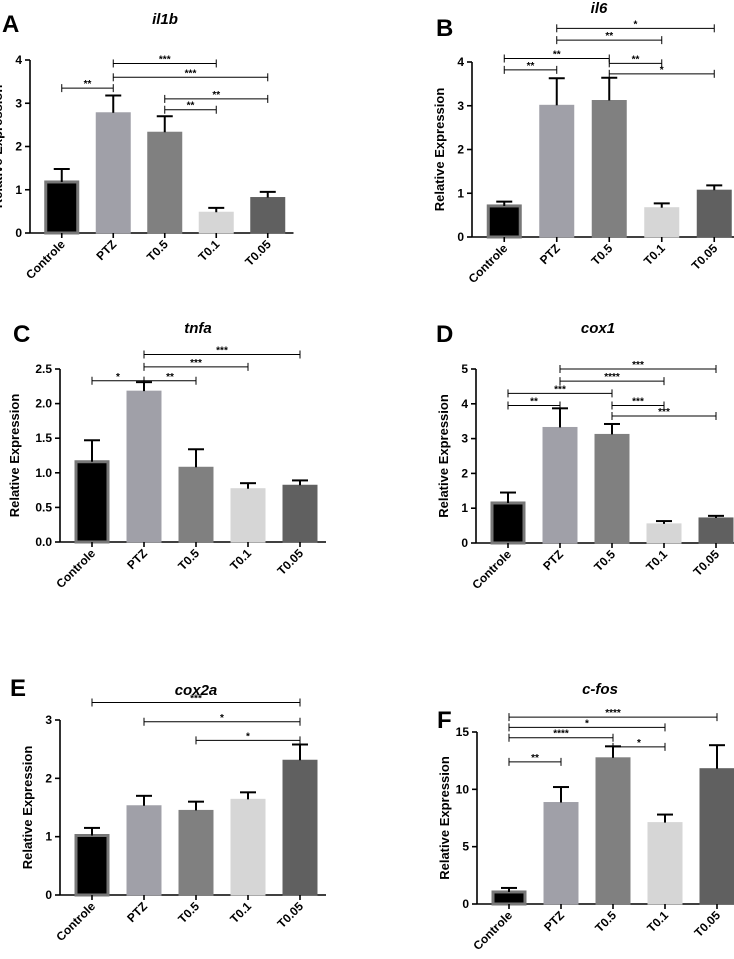 This screenshot has width=734, height=959. I want to click on panel-title: il1b, so click(165, 19).